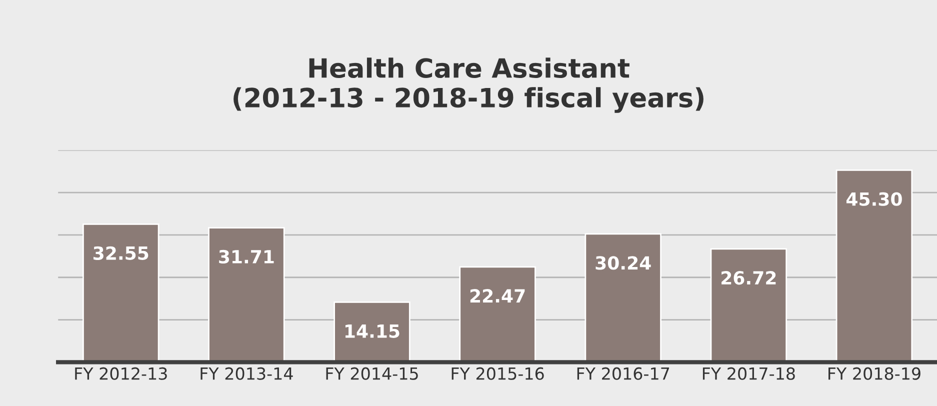 This screenshot has width=937, height=406. I want to click on data-label: 31.71, so click(246, 257).